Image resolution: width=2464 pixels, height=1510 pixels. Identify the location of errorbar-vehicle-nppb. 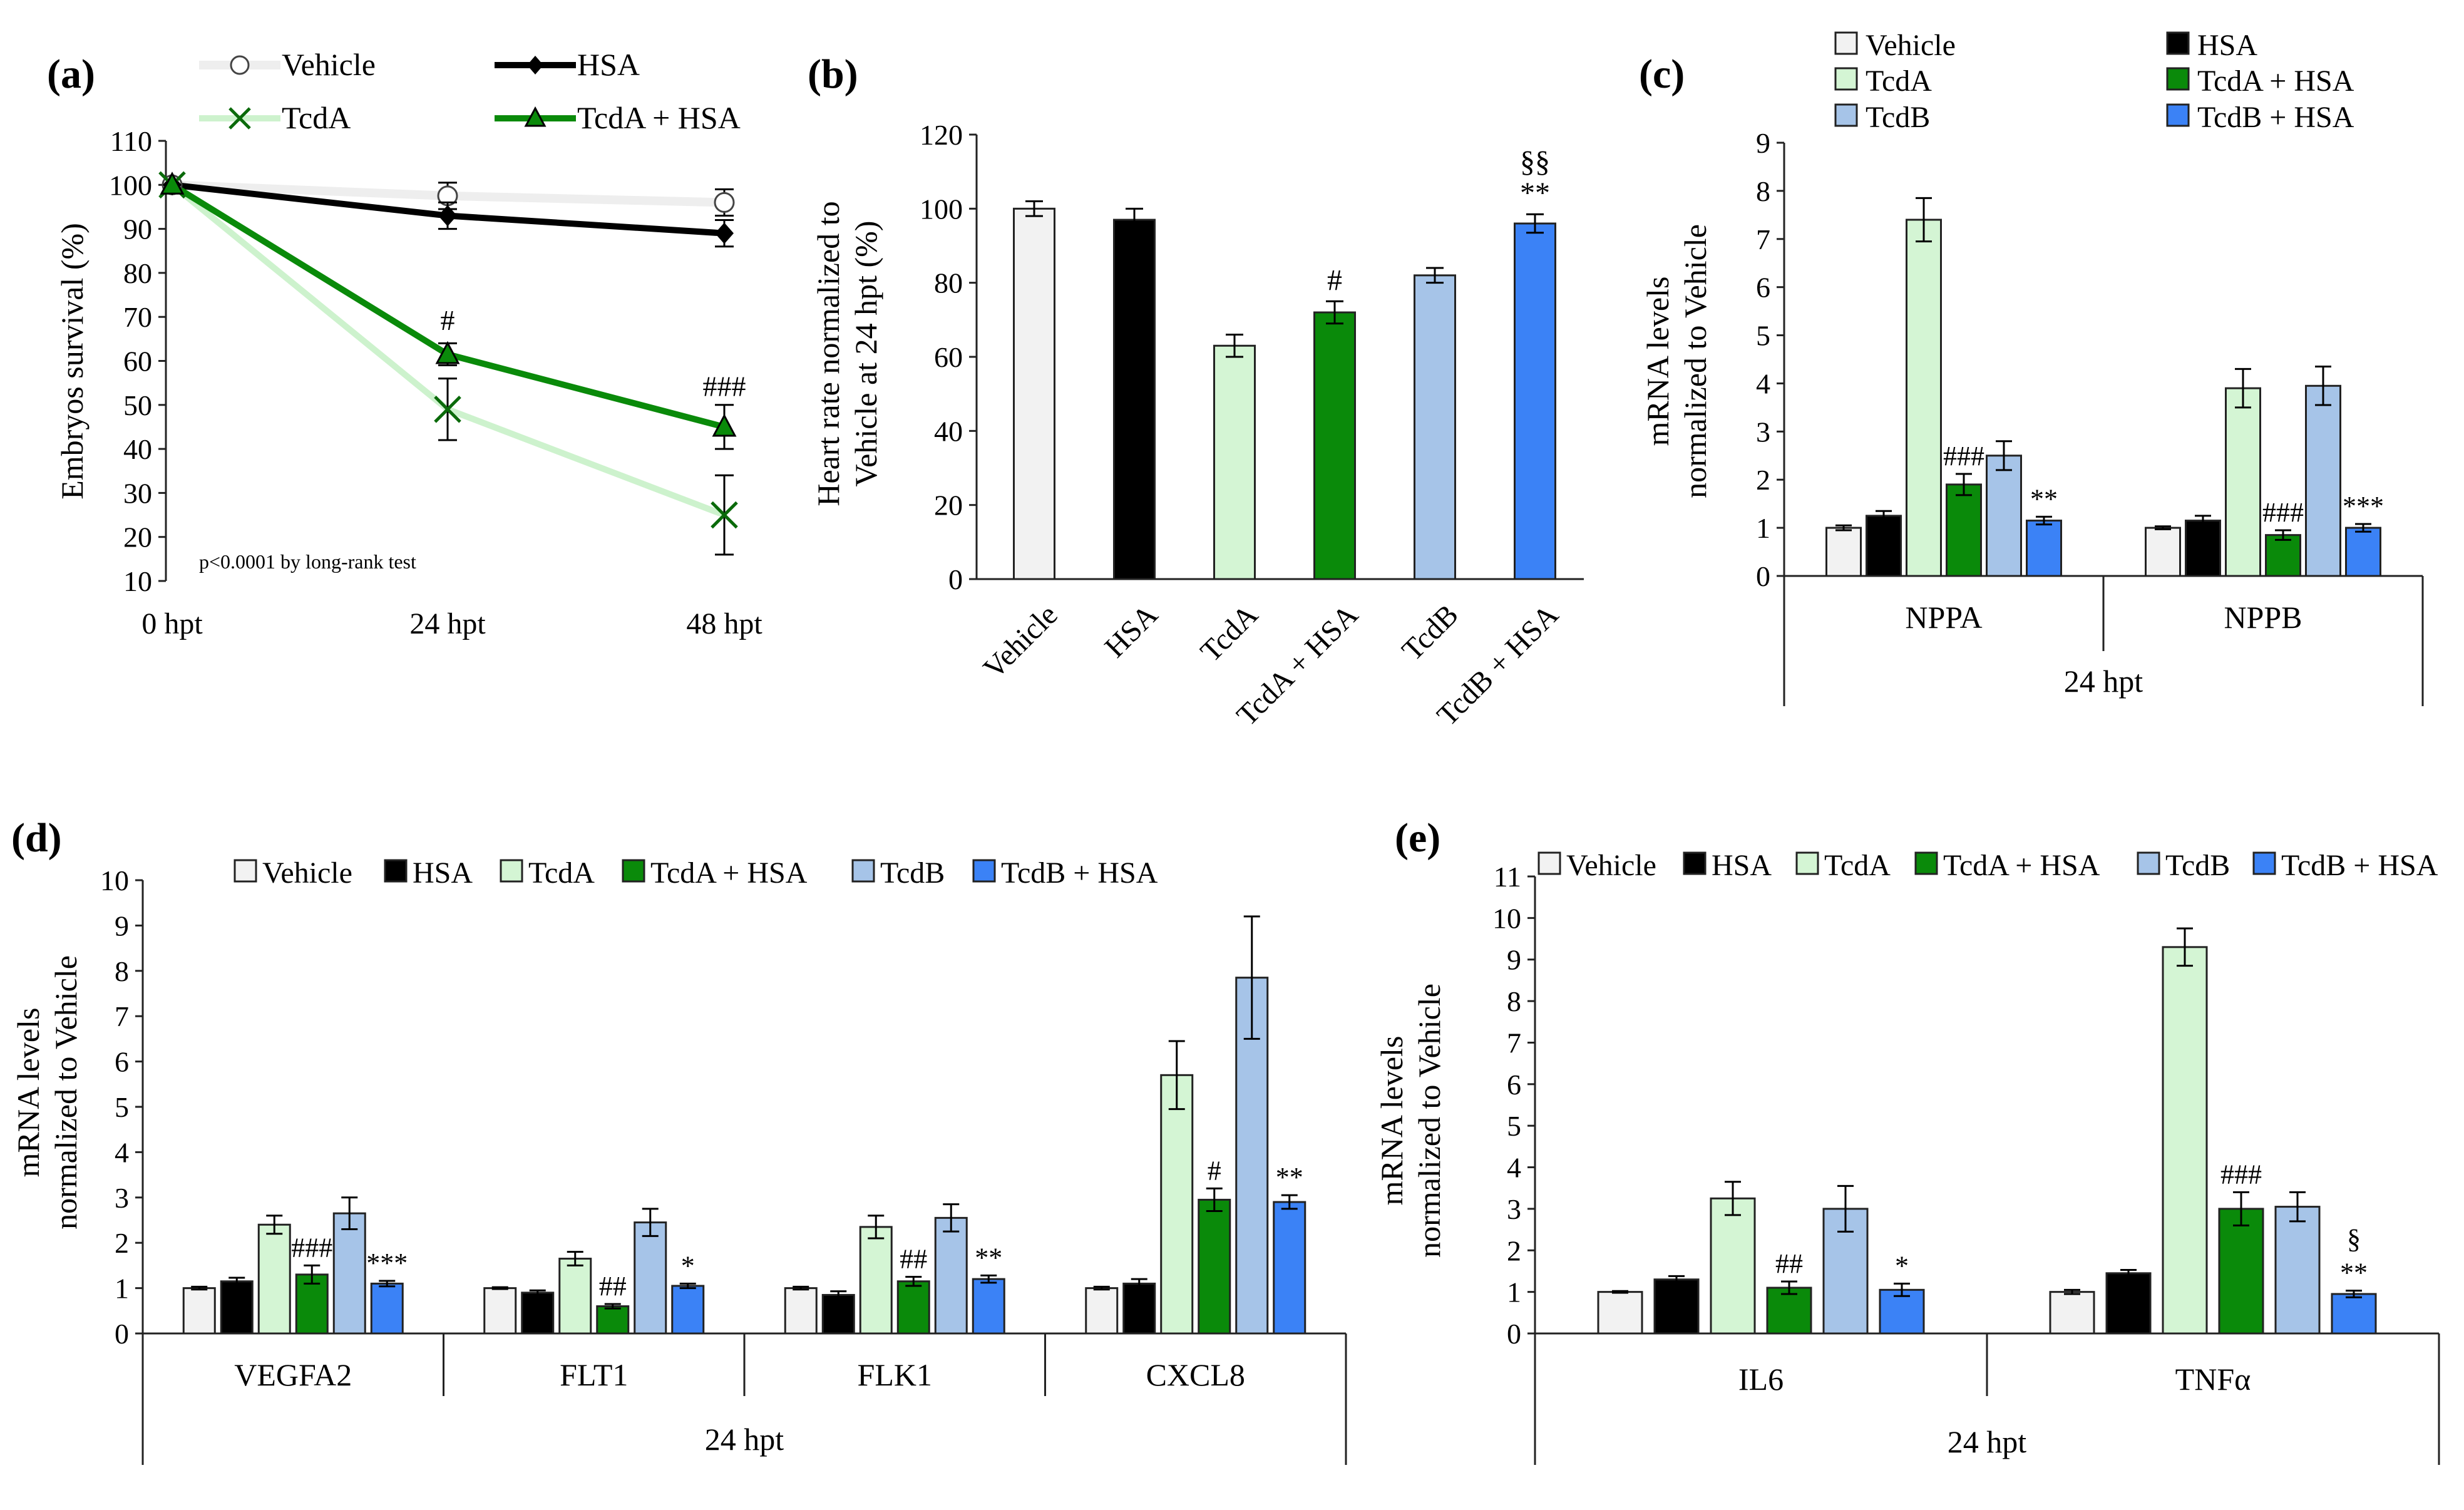
(2163, 527).